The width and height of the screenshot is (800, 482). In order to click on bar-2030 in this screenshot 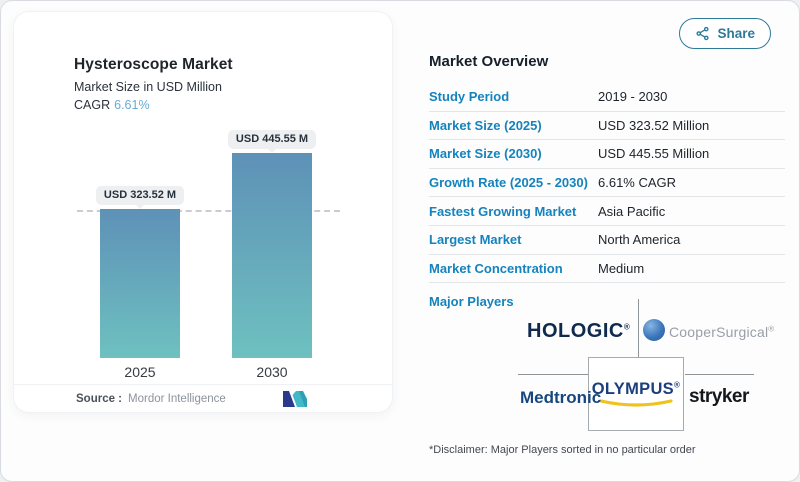, I will do `click(272, 255)`.